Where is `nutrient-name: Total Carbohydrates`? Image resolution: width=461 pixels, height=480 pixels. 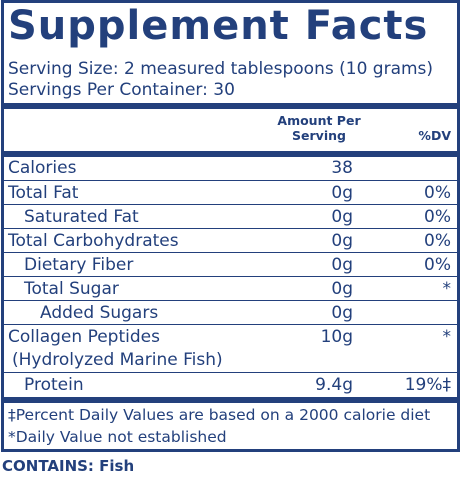 nutrient-name: Total Carbohydrates is located at coordinates (93, 241).